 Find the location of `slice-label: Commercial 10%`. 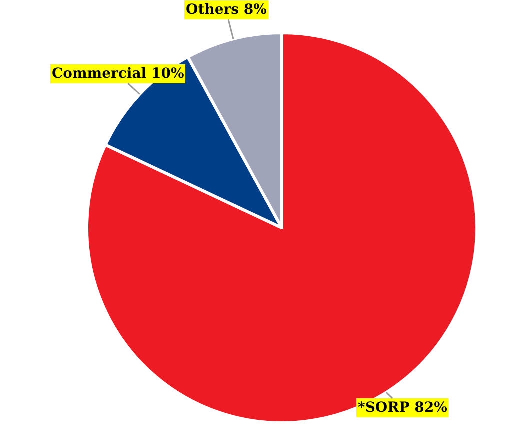

slice-label: Commercial 10% is located at coordinates (118, 74).